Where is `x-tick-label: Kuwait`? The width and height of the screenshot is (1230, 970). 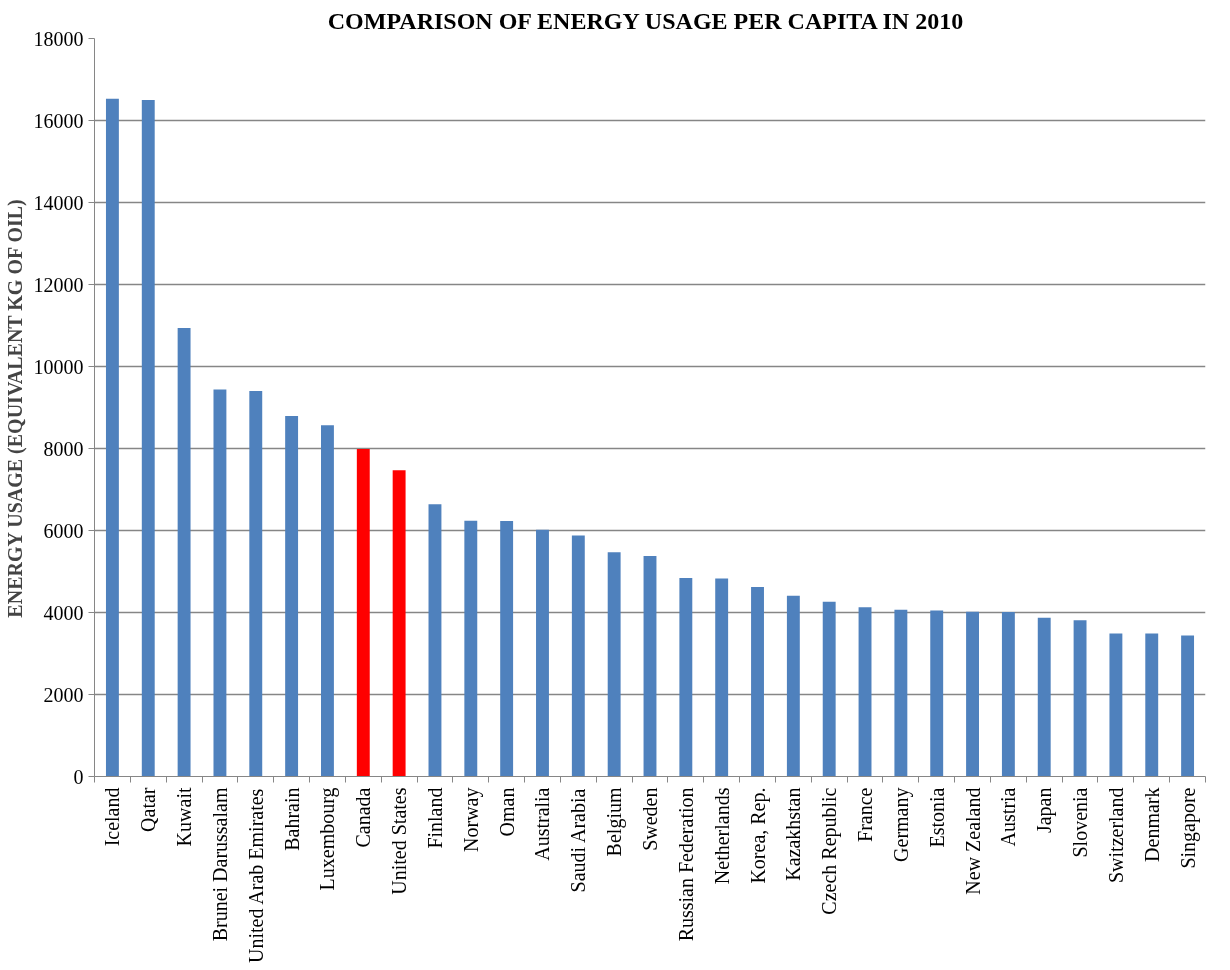 x-tick-label: Kuwait is located at coordinates (184, 817).